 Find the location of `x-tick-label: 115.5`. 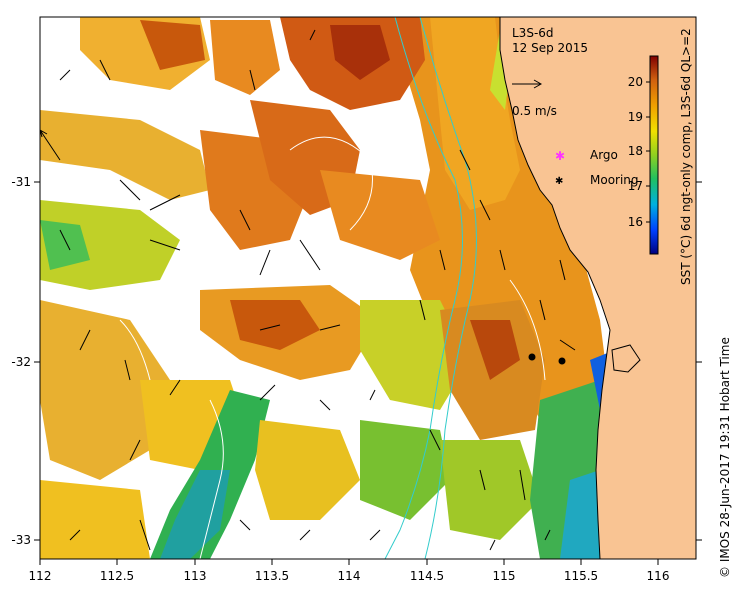

x-tick-label: 115.5 is located at coordinates (581, 576).